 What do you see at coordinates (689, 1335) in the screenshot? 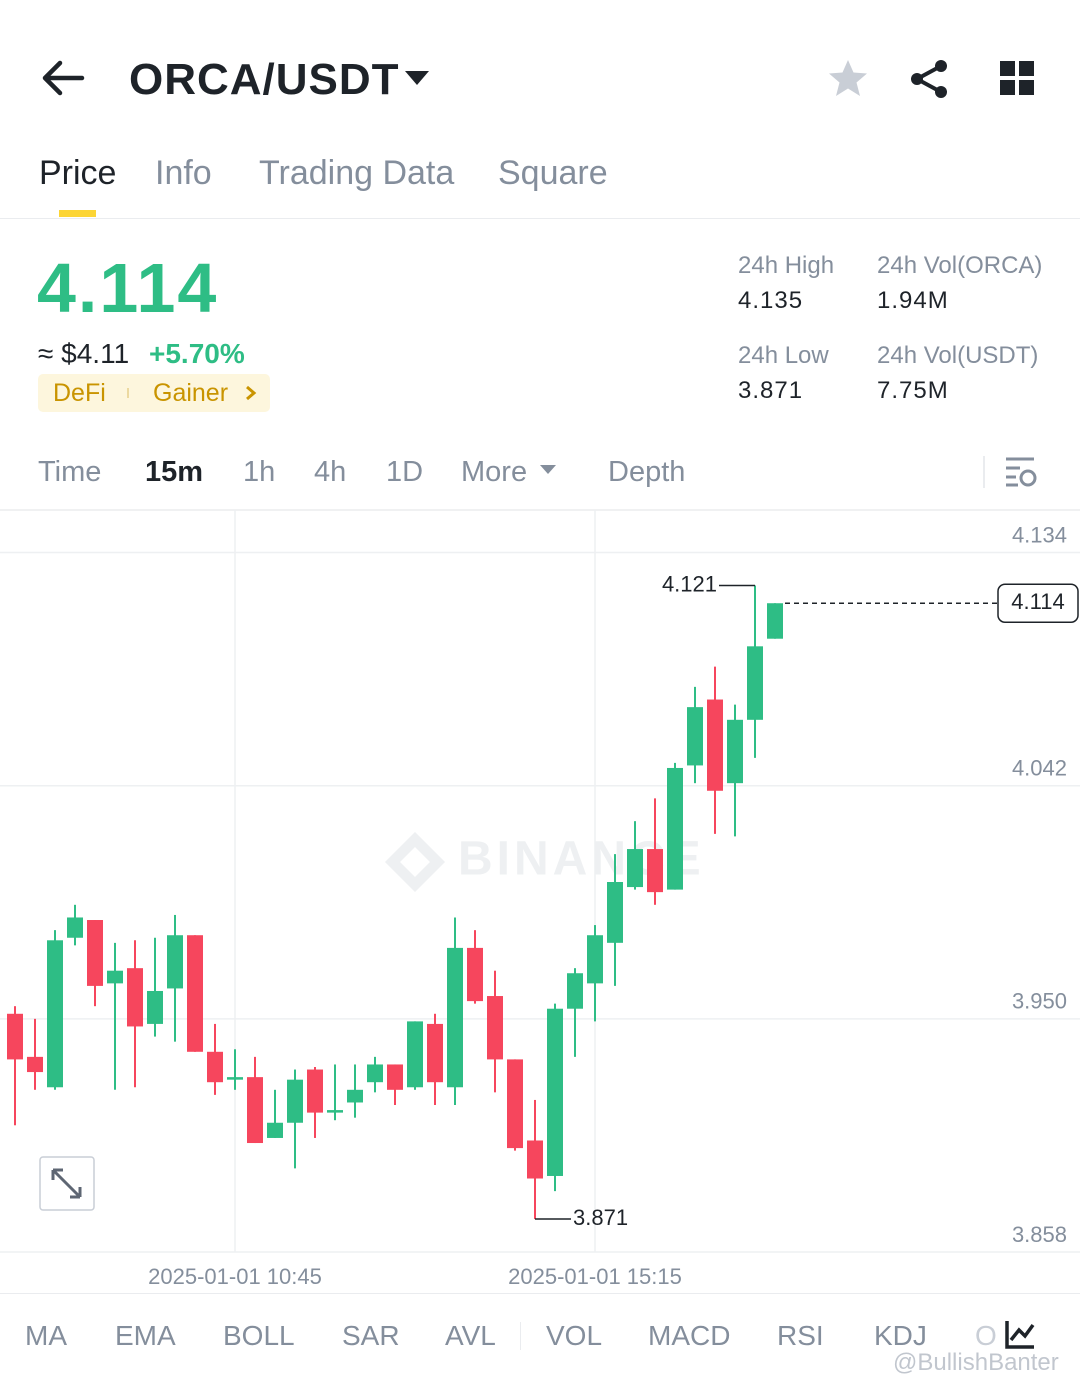
I see `indicator: MACD` at bounding box center [689, 1335].